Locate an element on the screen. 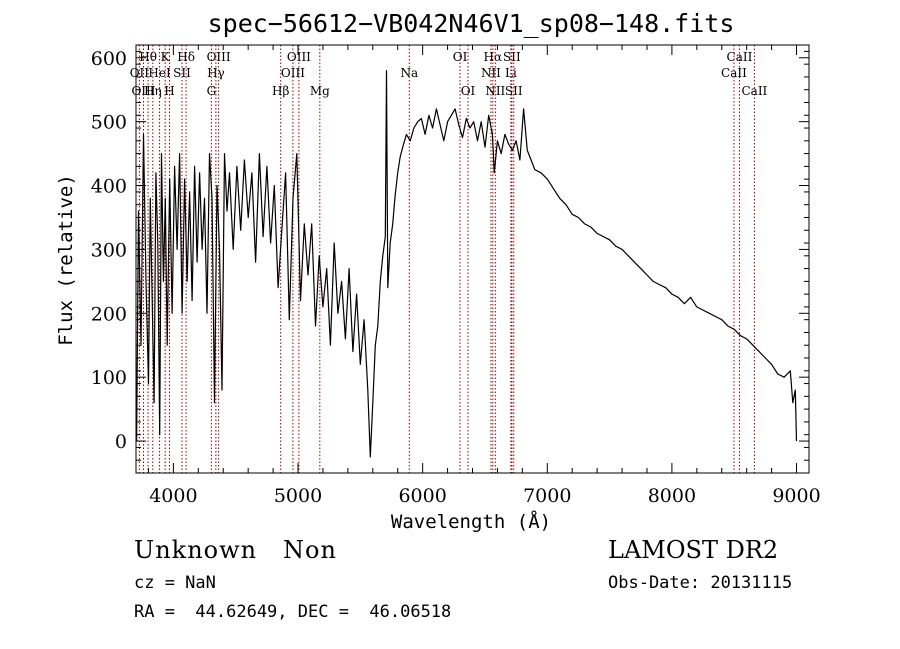 This screenshot has width=900, height=649. y-tick-label: 0 is located at coordinates (121, 442).